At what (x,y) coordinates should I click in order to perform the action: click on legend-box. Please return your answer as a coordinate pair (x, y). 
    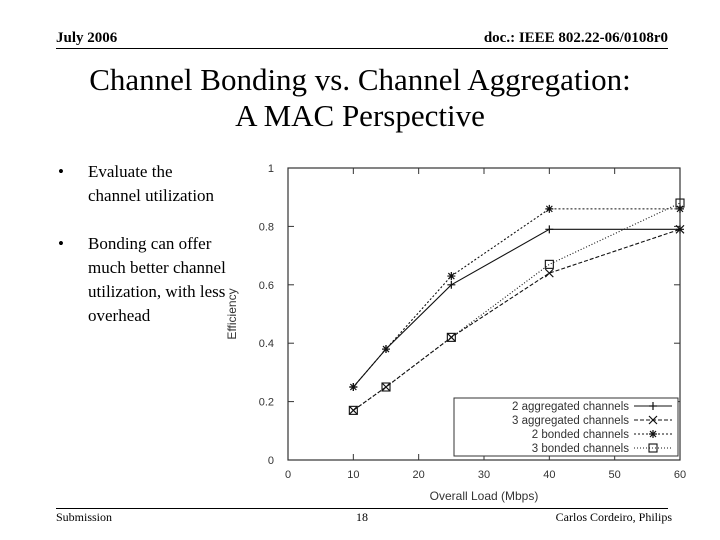
    Looking at the image, I should click on (566, 427).